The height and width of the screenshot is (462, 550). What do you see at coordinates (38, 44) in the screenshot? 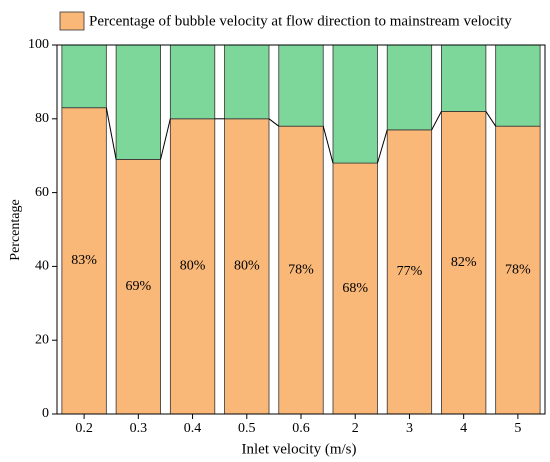
I see `y-tick-label: 100` at bounding box center [38, 44].